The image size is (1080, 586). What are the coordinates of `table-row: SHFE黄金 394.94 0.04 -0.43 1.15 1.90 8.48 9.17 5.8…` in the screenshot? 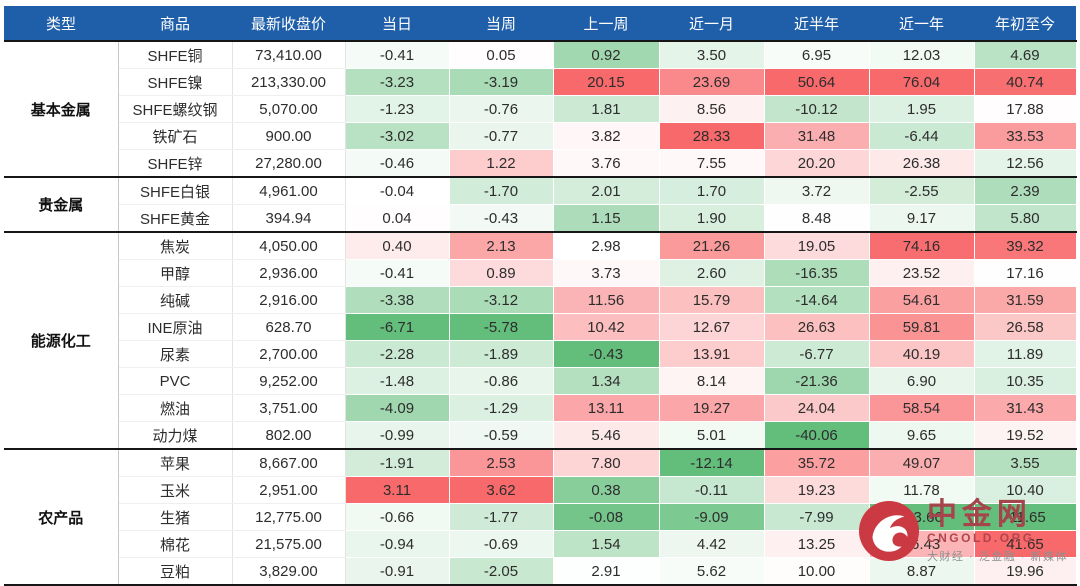 It's located at (540, 218).